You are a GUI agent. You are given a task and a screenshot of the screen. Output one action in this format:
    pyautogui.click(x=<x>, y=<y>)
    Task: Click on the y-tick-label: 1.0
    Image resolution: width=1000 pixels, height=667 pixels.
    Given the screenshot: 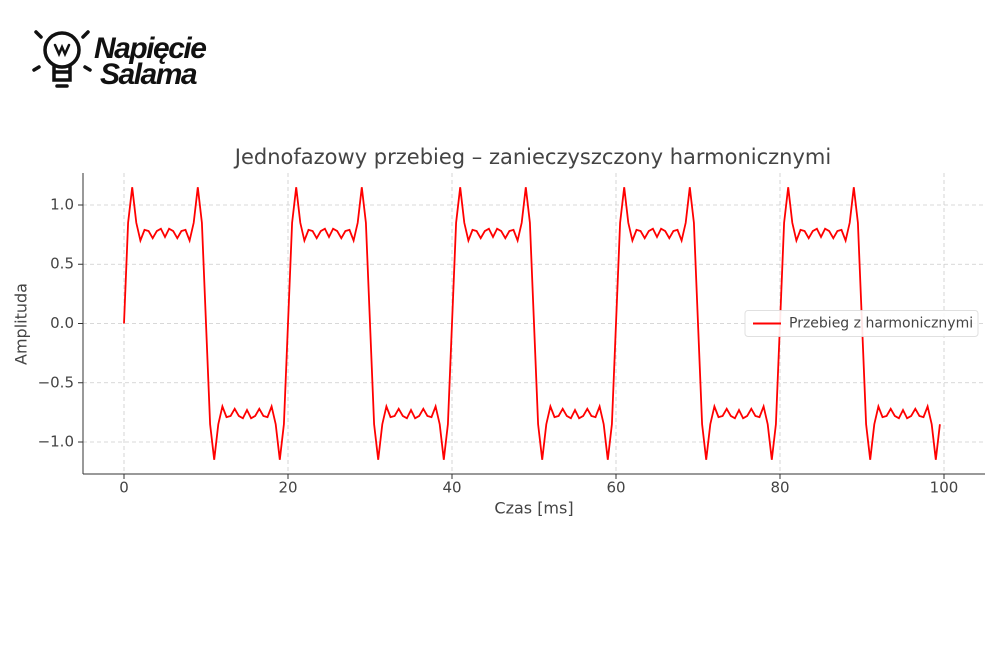 What is the action you would take?
    pyautogui.click(x=62, y=204)
    